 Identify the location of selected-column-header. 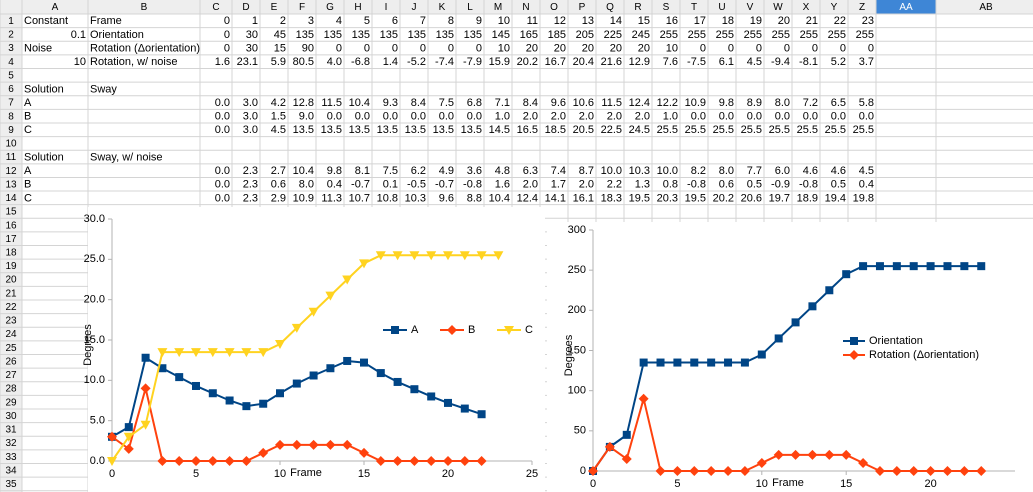
(906, 7).